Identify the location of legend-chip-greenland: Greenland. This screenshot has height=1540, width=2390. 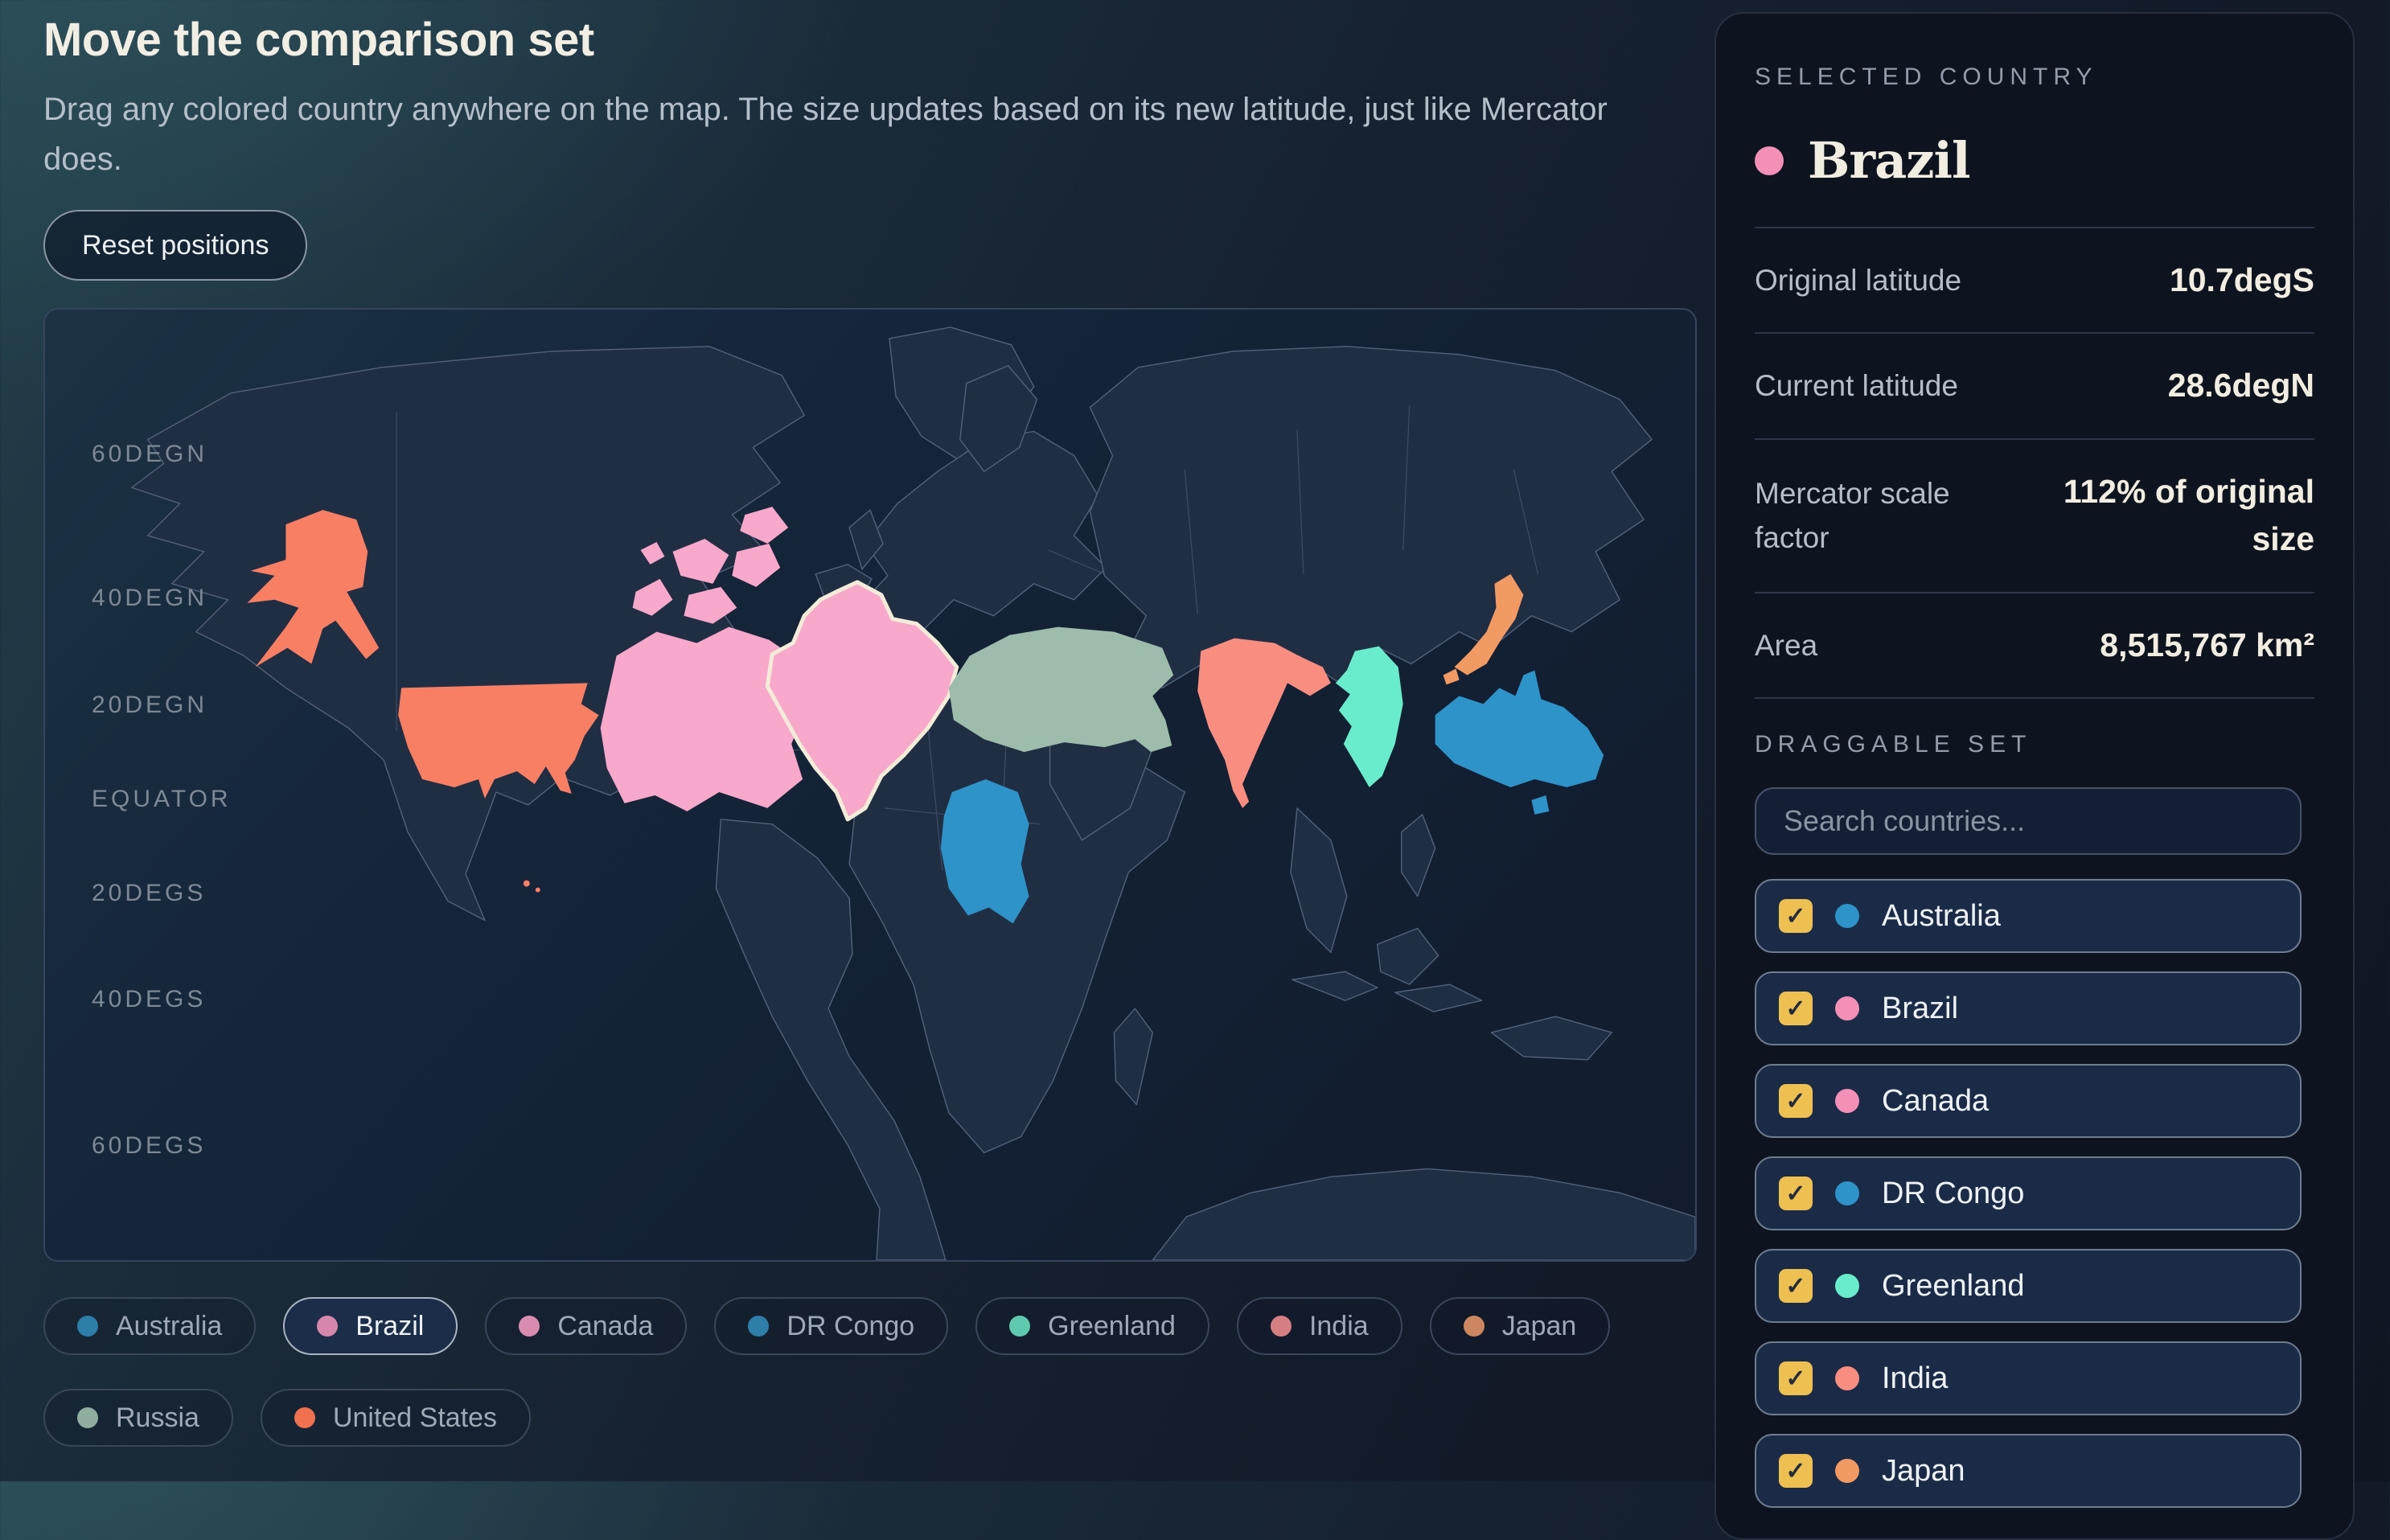
(1092, 1326).